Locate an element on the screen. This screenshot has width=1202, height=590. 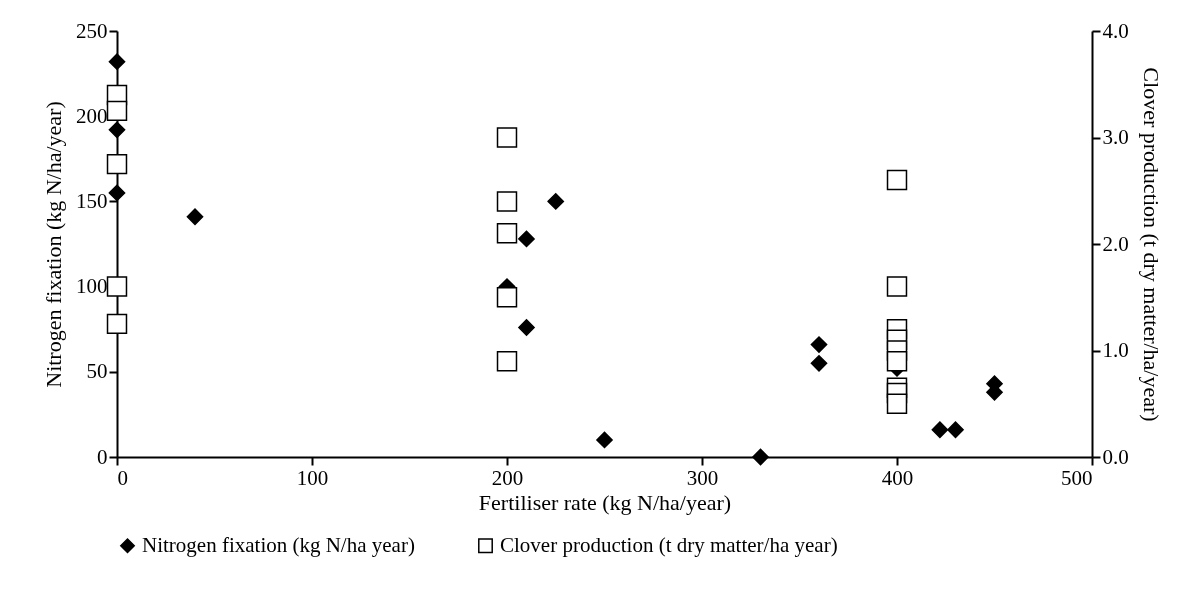
y2-tick-label: 3.0 is located at coordinates (1115, 137).